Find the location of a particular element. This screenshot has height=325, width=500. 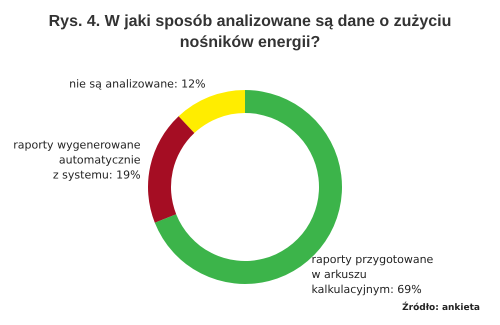

chart-title: Rys. 4. W jaki sposób analizowane są dane o zużyciu nośników energii? is located at coordinates (250, 32).